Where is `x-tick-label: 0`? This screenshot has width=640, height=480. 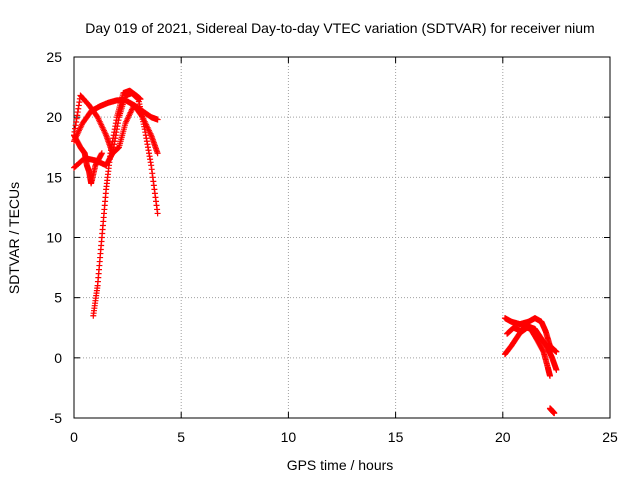 x-tick-label: 0 is located at coordinates (74, 437).